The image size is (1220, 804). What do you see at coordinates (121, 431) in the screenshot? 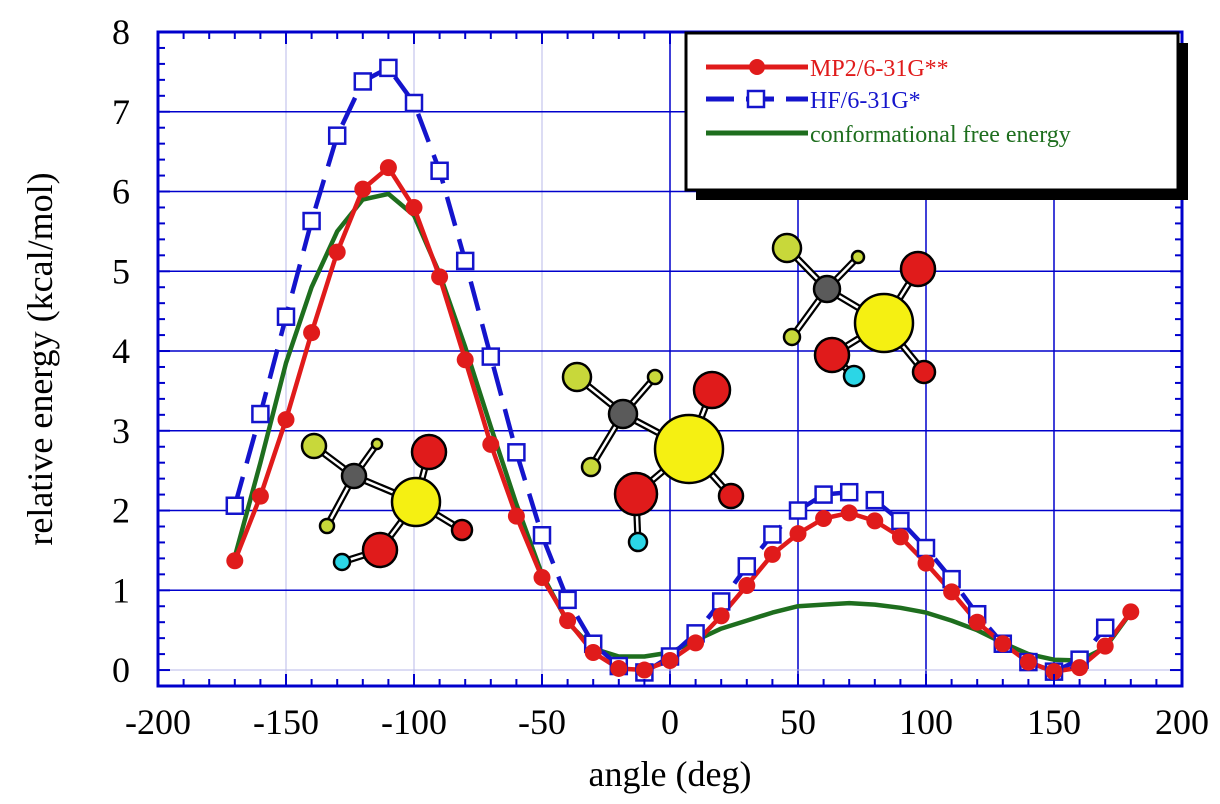
I see `y-tick-label: 3` at bounding box center [121, 431].